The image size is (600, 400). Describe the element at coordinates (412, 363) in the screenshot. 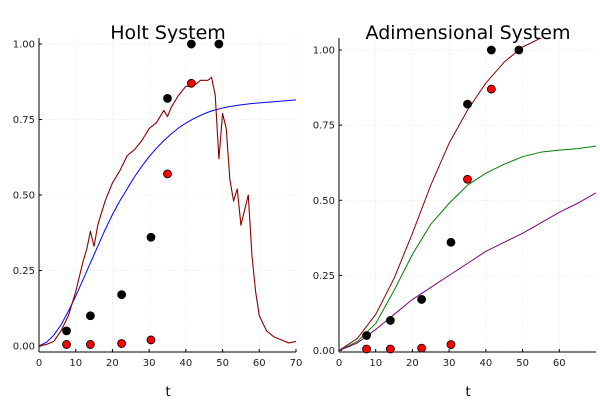

I see `adim-xtick-label-2: 20` at that location.